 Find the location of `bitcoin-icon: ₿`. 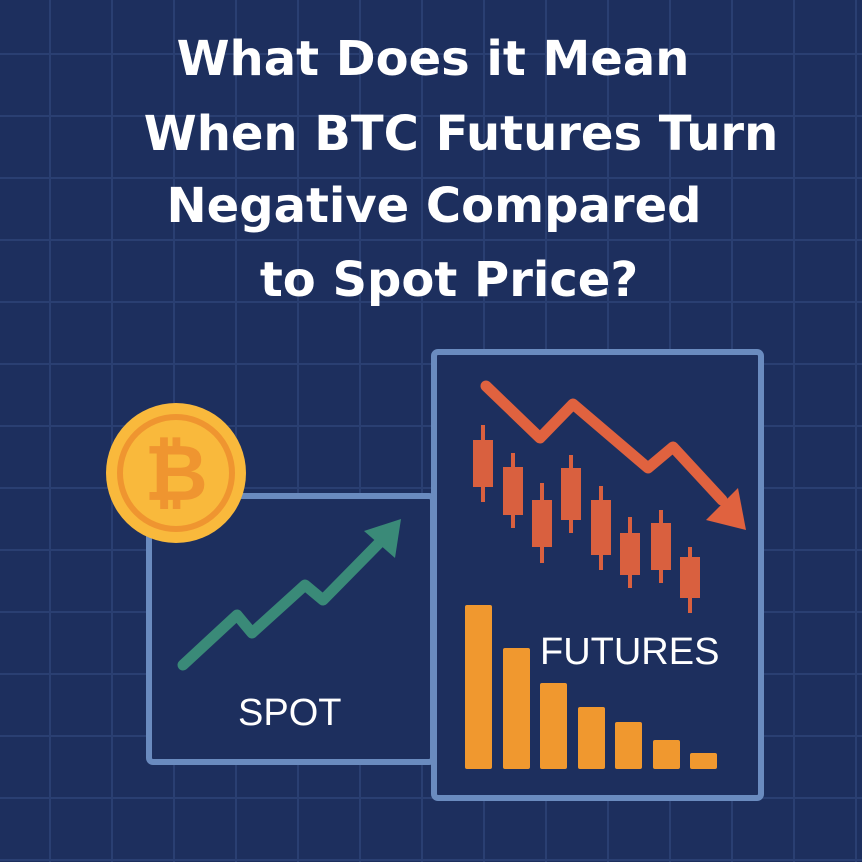

bitcoin-icon: ₿ is located at coordinates (176, 473).